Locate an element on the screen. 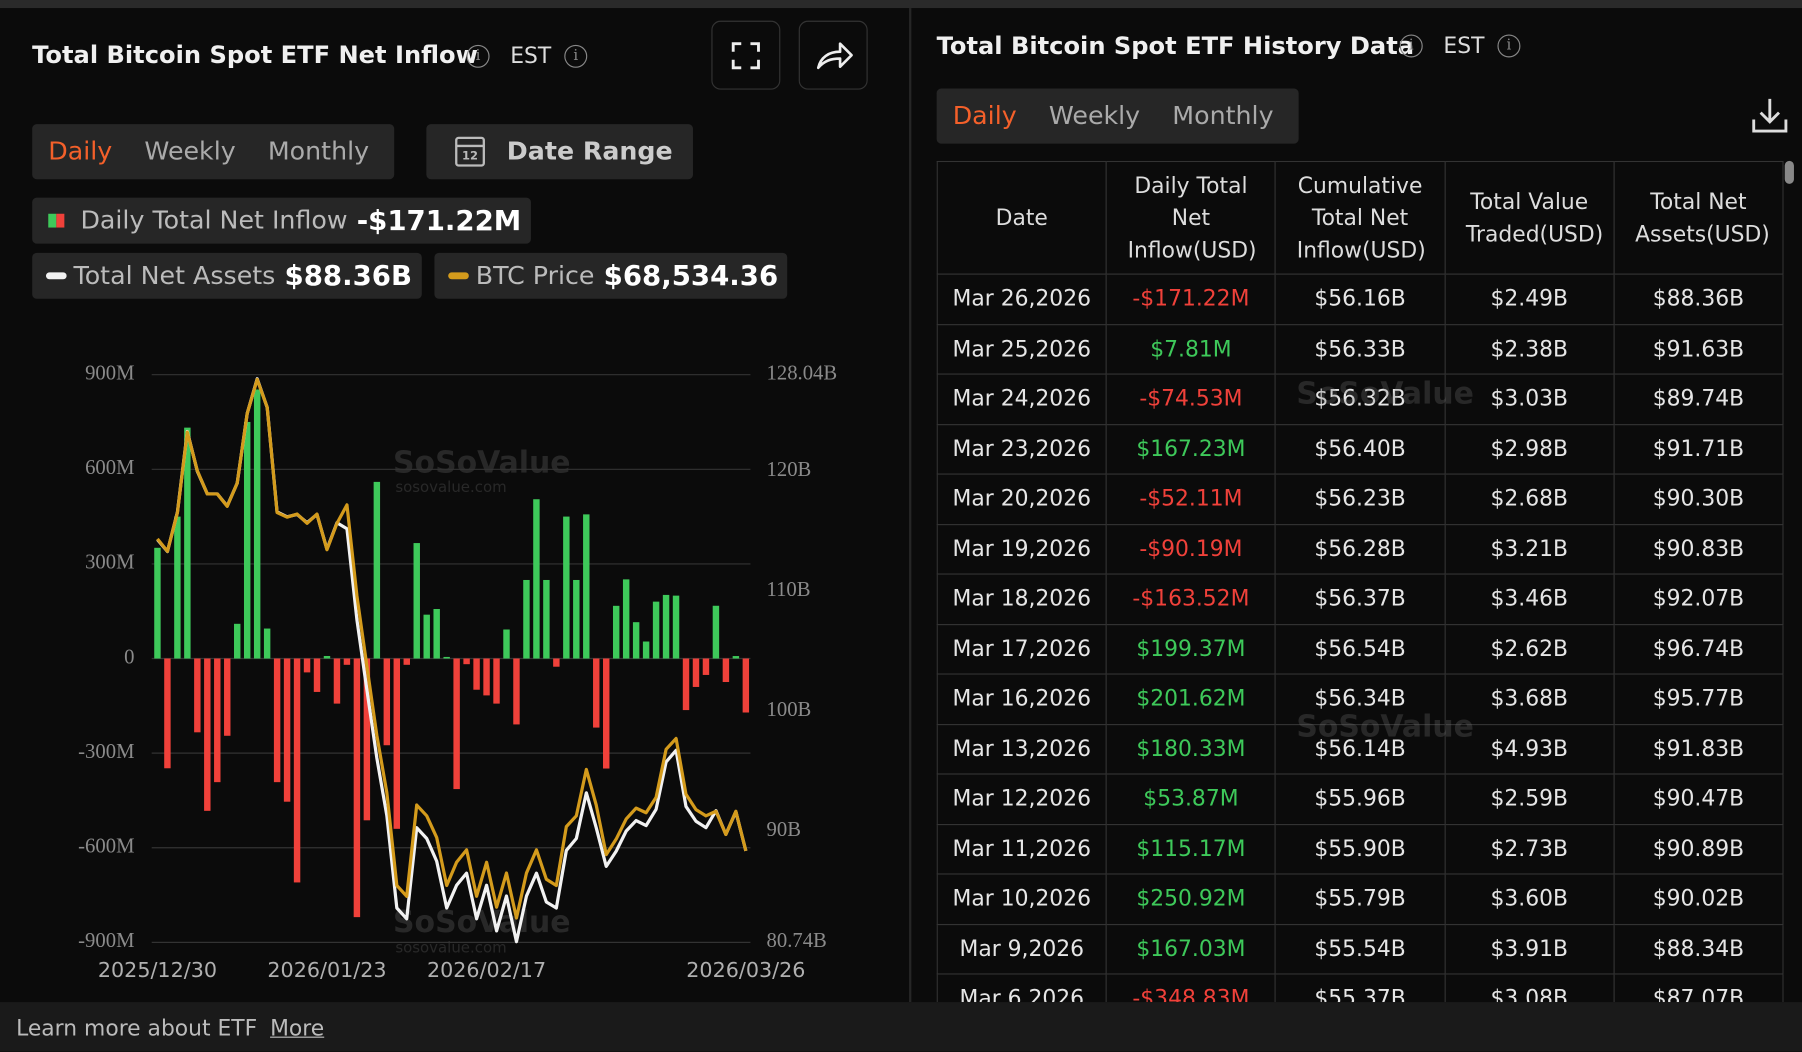 The height and width of the screenshot is (1052, 1802). y2-tick-label: 90B is located at coordinates (784, 830).